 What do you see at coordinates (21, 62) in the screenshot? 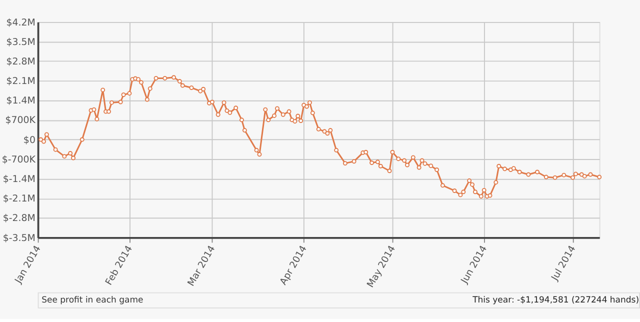
I see `y-tick-label: $2.8M` at bounding box center [21, 62].